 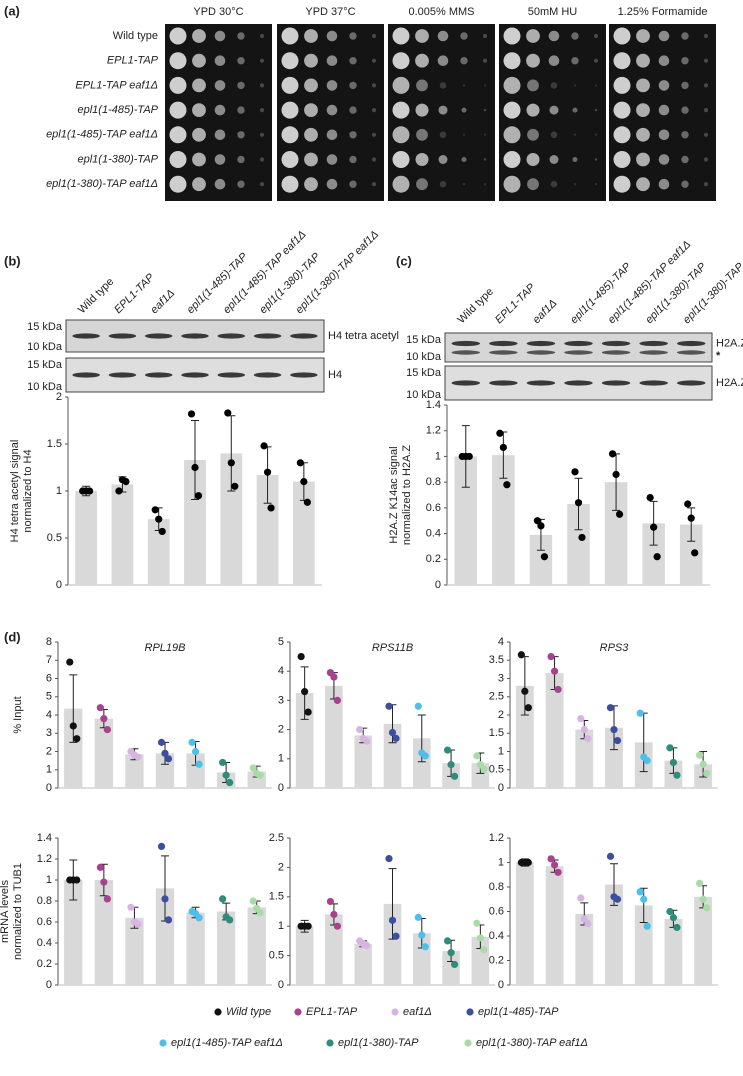 What do you see at coordinates (392, 648) in the screenshot?
I see `chart-title: RPS11B` at bounding box center [392, 648].